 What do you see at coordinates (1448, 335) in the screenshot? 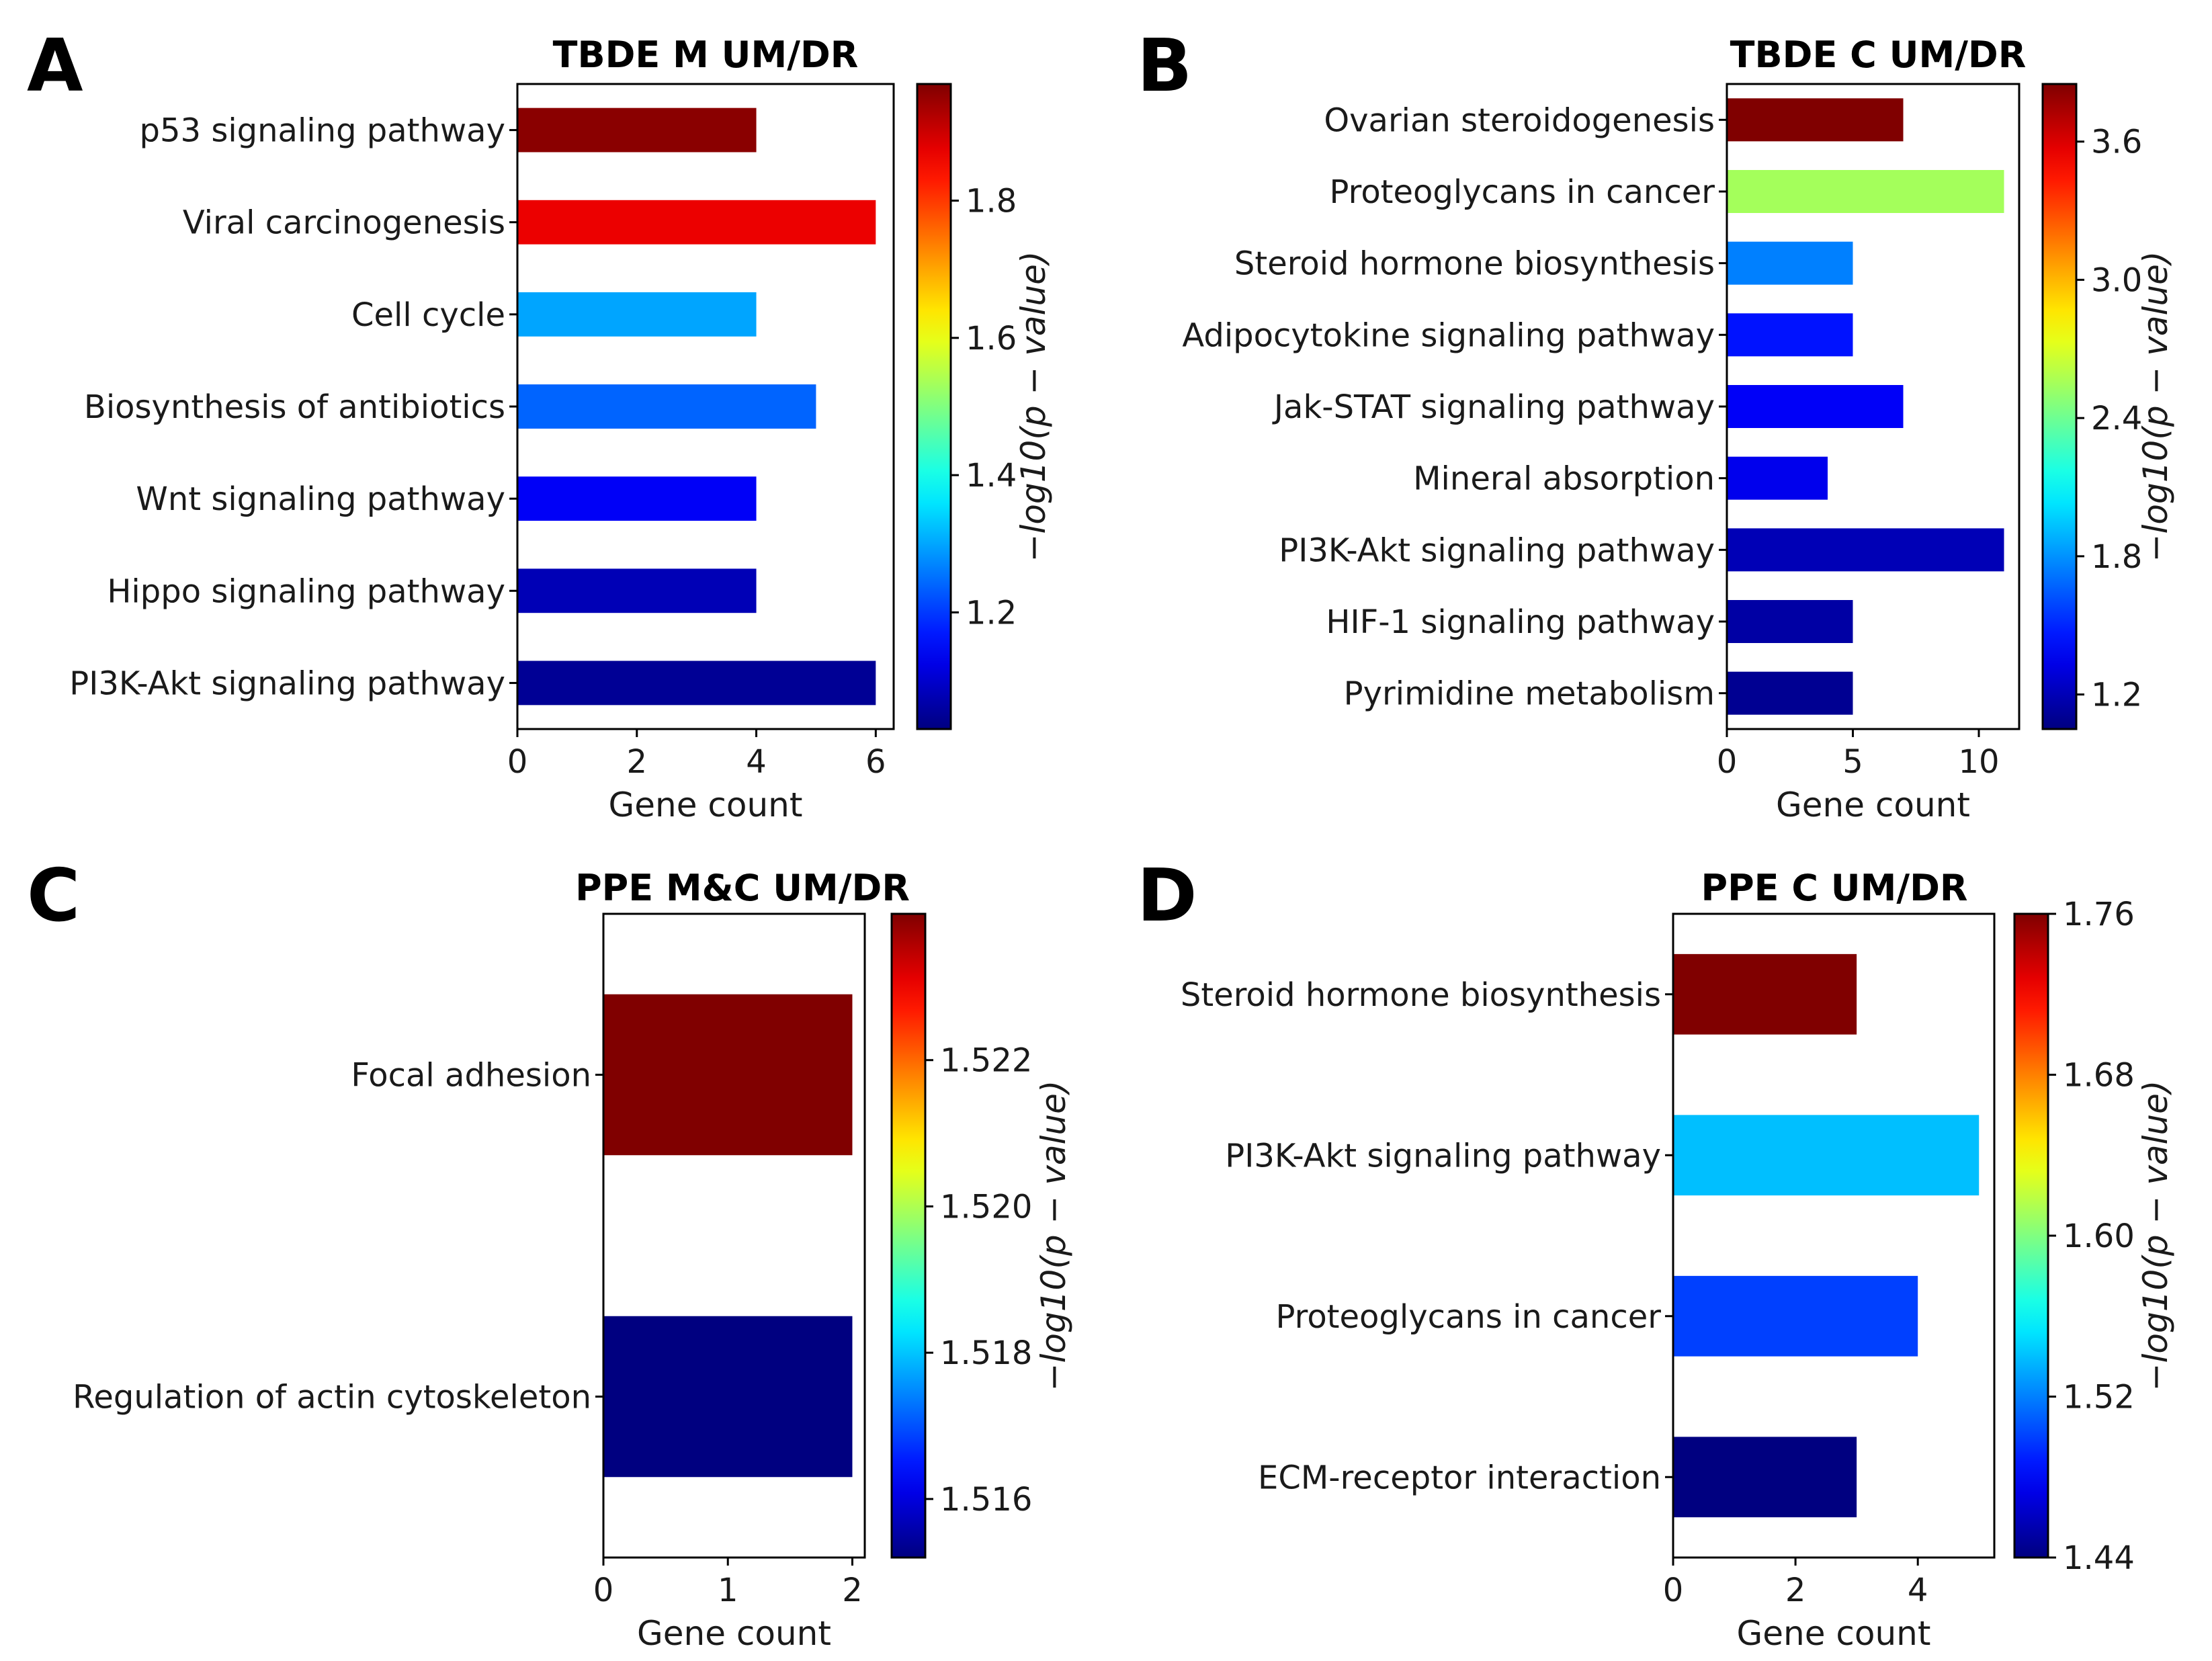
I see `category-label: Adipocytokine signaling pathway` at bounding box center [1448, 335].